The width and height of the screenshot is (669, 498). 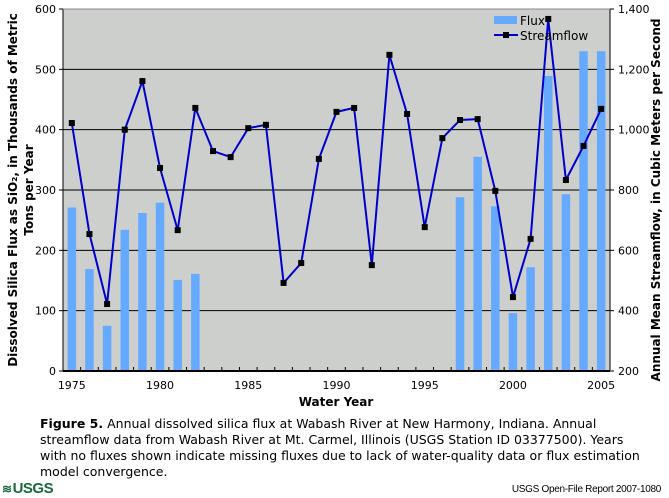 I want to click on left-axis-ticks: 0 100 200 300 400 500 600, so click(x=49, y=190).